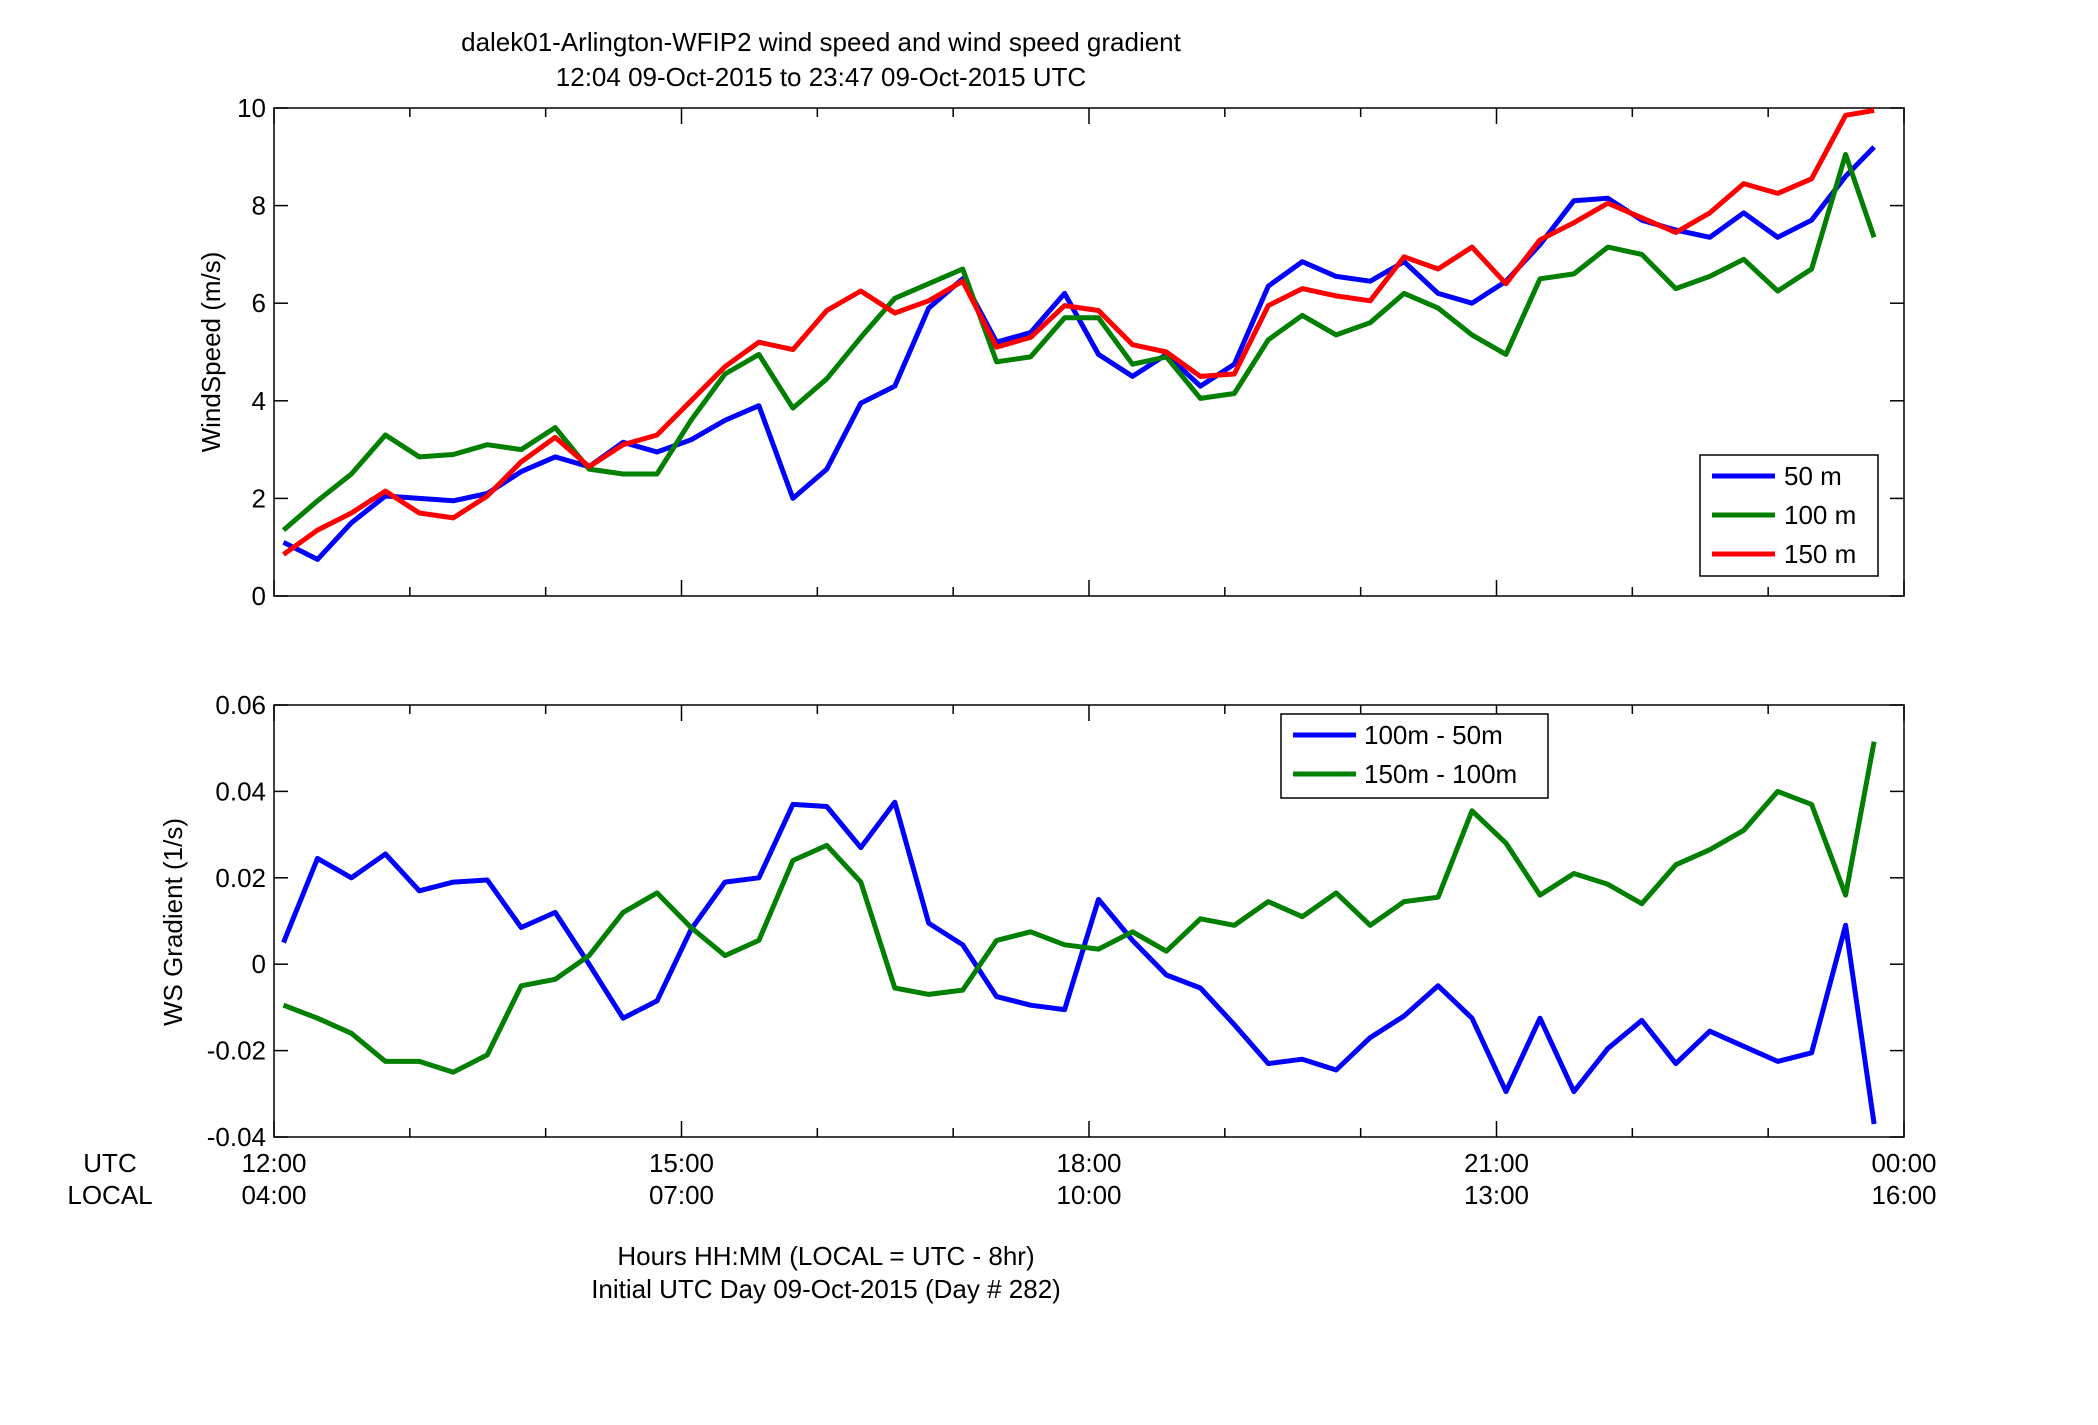 Image resolution: width=2098 pixels, height=1425 pixels. Describe the element at coordinates (259, 964) in the screenshot. I see `gradient-y-tick-label: 0` at that location.